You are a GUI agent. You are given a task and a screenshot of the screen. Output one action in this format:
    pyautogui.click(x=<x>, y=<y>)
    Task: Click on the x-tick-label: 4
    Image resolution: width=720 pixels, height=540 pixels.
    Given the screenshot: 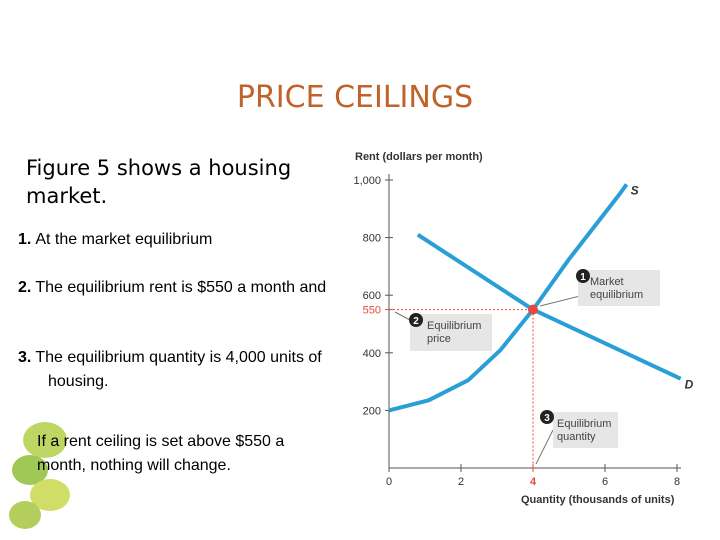 What is the action you would take?
    pyautogui.click(x=533, y=482)
    